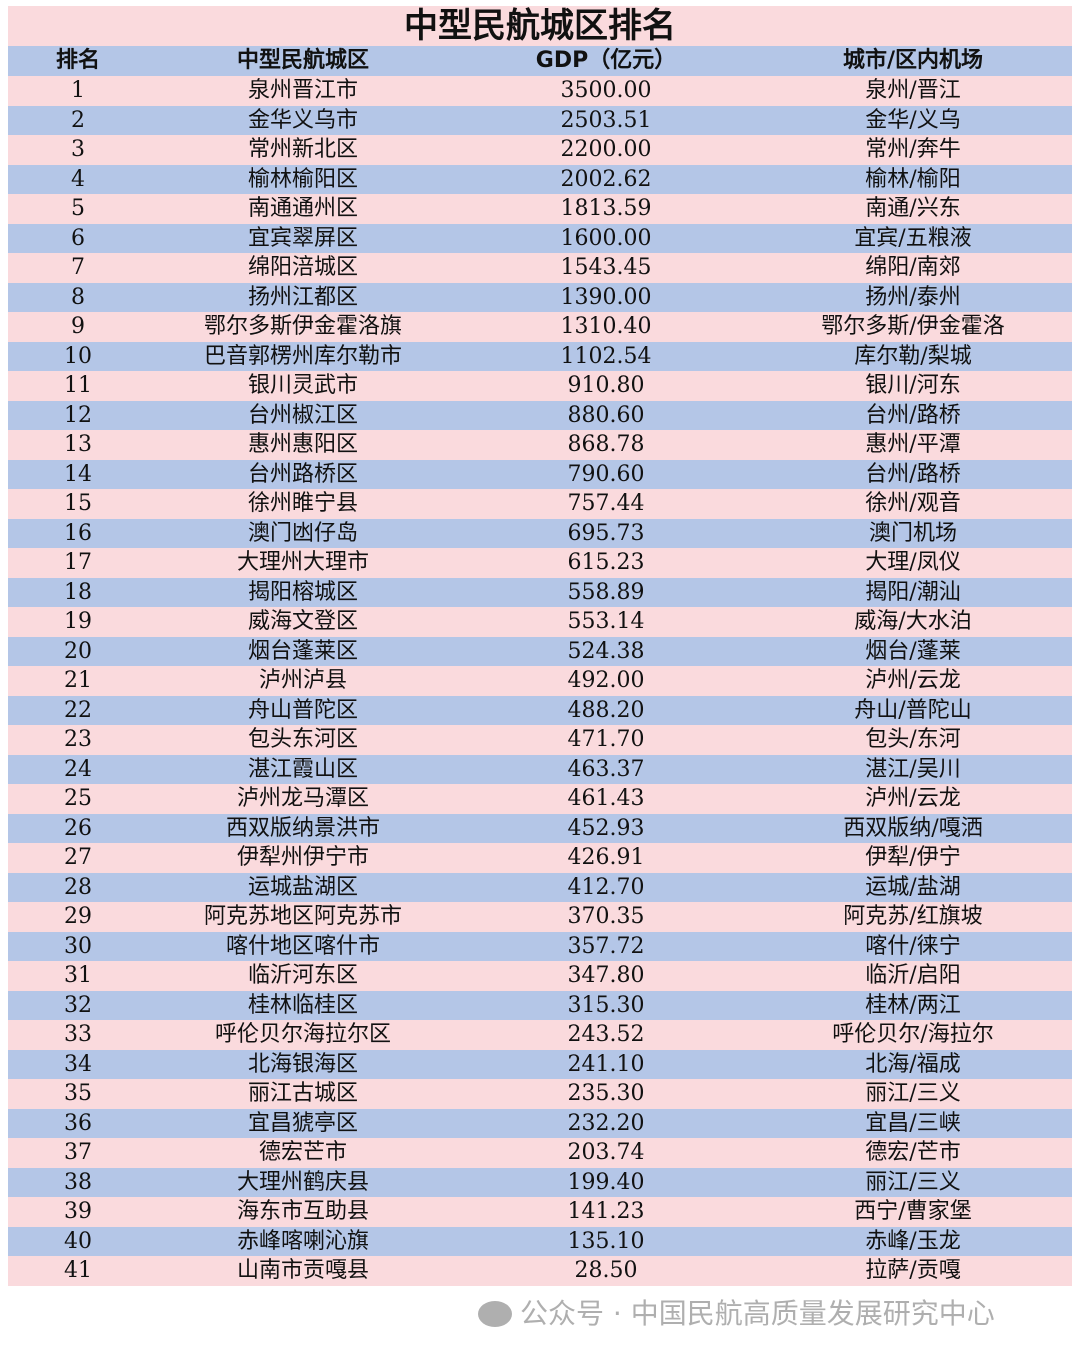  What do you see at coordinates (78, 769) in the screenshot?
I see `cell-rank: 24` at bounding box center [78, 769].